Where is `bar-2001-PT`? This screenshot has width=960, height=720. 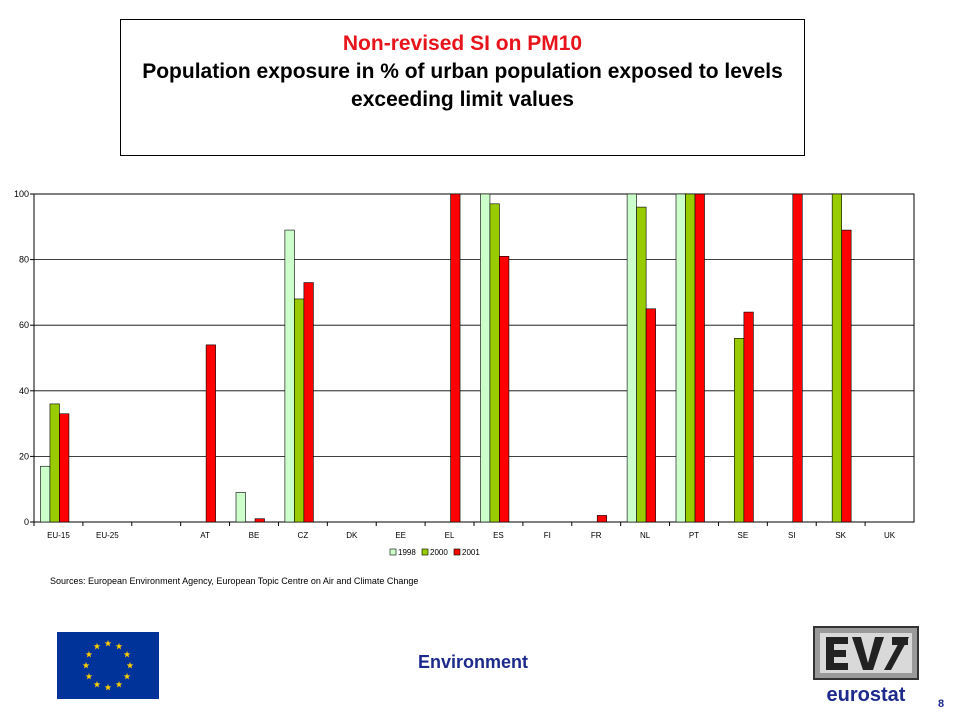 bar-2001-PT is located at coordinates (699, 358).